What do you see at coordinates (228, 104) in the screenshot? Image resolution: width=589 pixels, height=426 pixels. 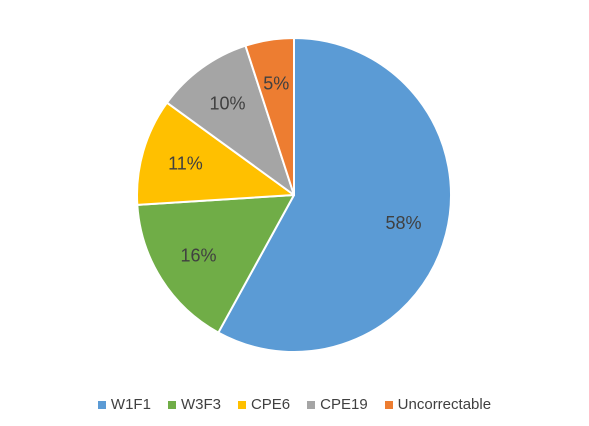 I see `data-label-cpe19: 10%` at bounding box center [228, 104].